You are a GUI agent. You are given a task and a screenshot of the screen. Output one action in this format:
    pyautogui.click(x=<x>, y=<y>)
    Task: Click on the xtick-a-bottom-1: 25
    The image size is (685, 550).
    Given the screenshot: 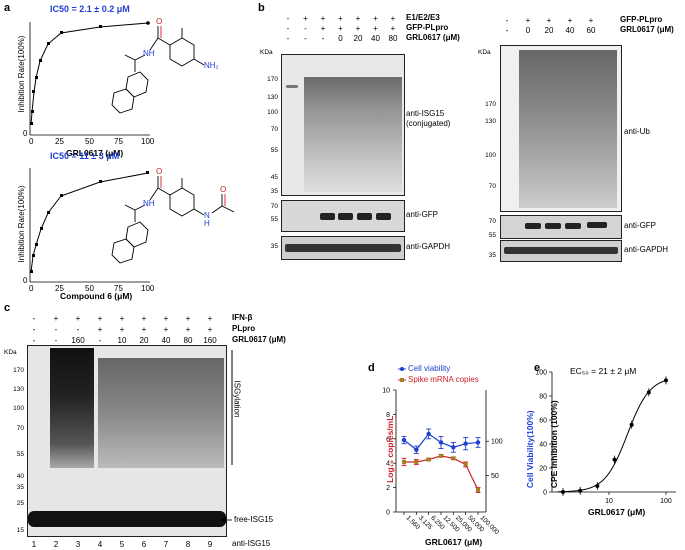 What is the action you would take?
    pyautogui.click(x=59, y=288)
    